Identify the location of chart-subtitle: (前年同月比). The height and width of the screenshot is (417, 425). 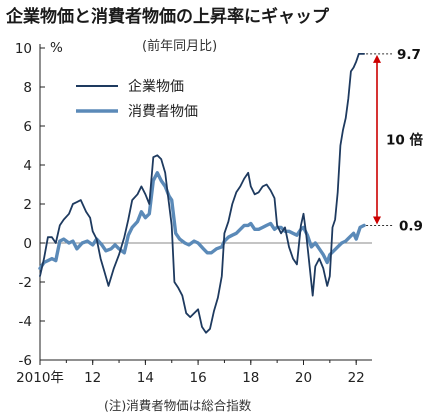
(179, 46).